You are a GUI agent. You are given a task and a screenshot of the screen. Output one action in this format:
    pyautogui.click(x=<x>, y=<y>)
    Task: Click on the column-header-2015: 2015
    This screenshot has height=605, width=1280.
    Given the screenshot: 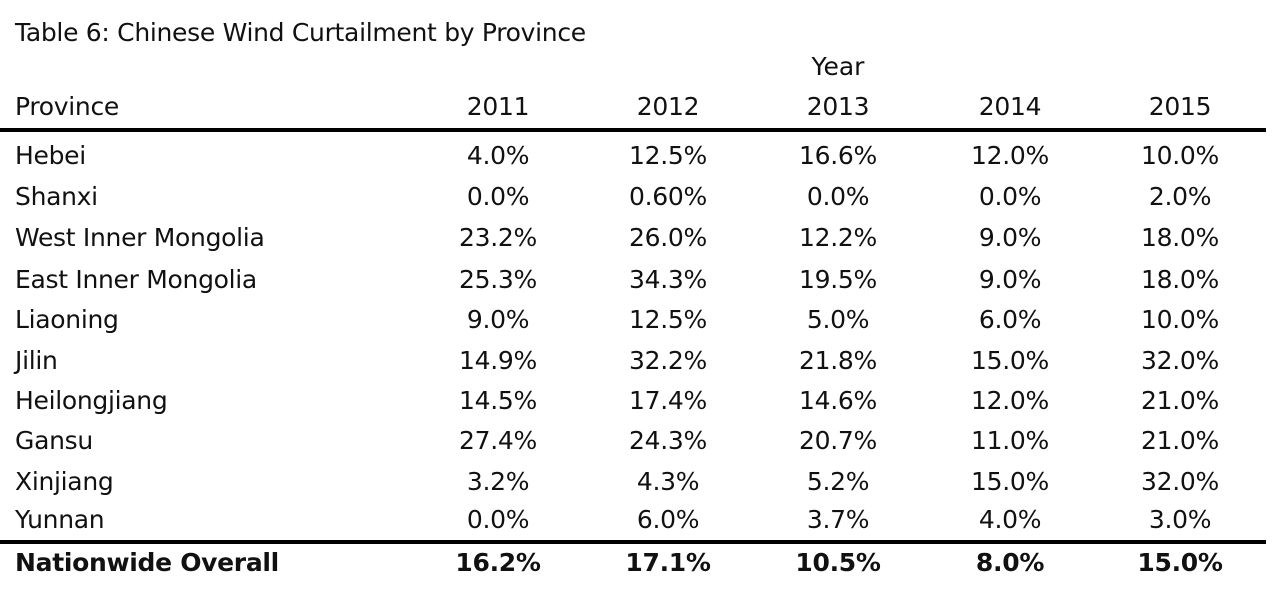 What is the action you would take?
    pyautogui.click(x=1180, y=106)
    